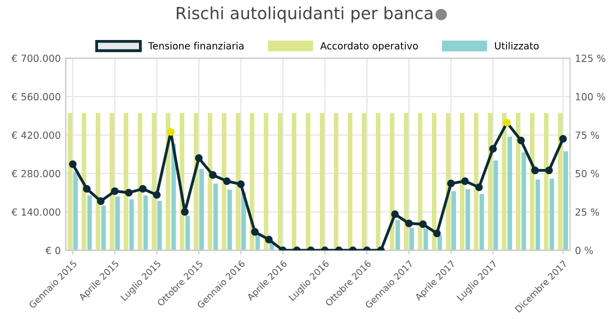 The image size is (609, 323). What do you see at coordinates (588, 135) in the screenshot?
I see `y2-tick-label: 75 %` at bounding box center [588, 135].